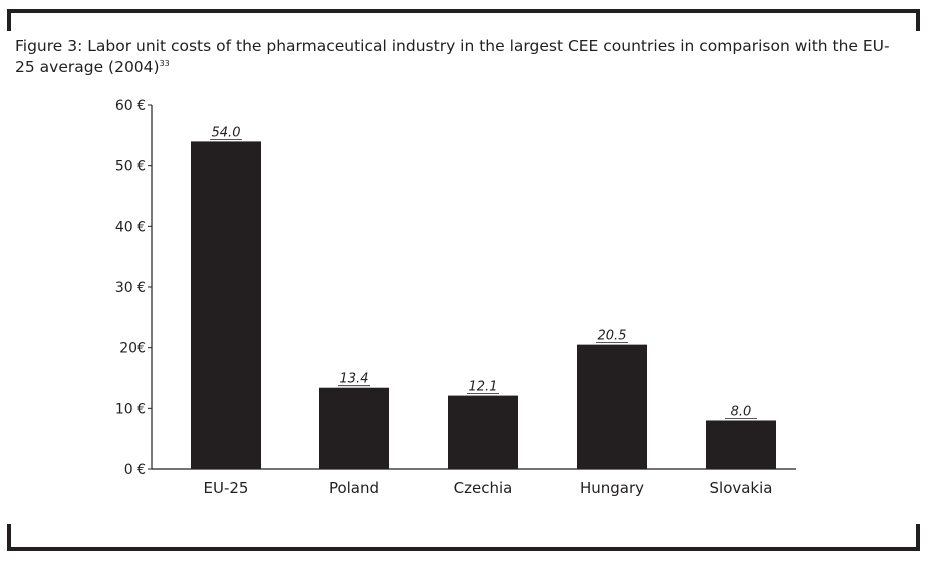 The image size is (931, 561). I want to click on x-tick-label: Czechia, so click(483, 488).